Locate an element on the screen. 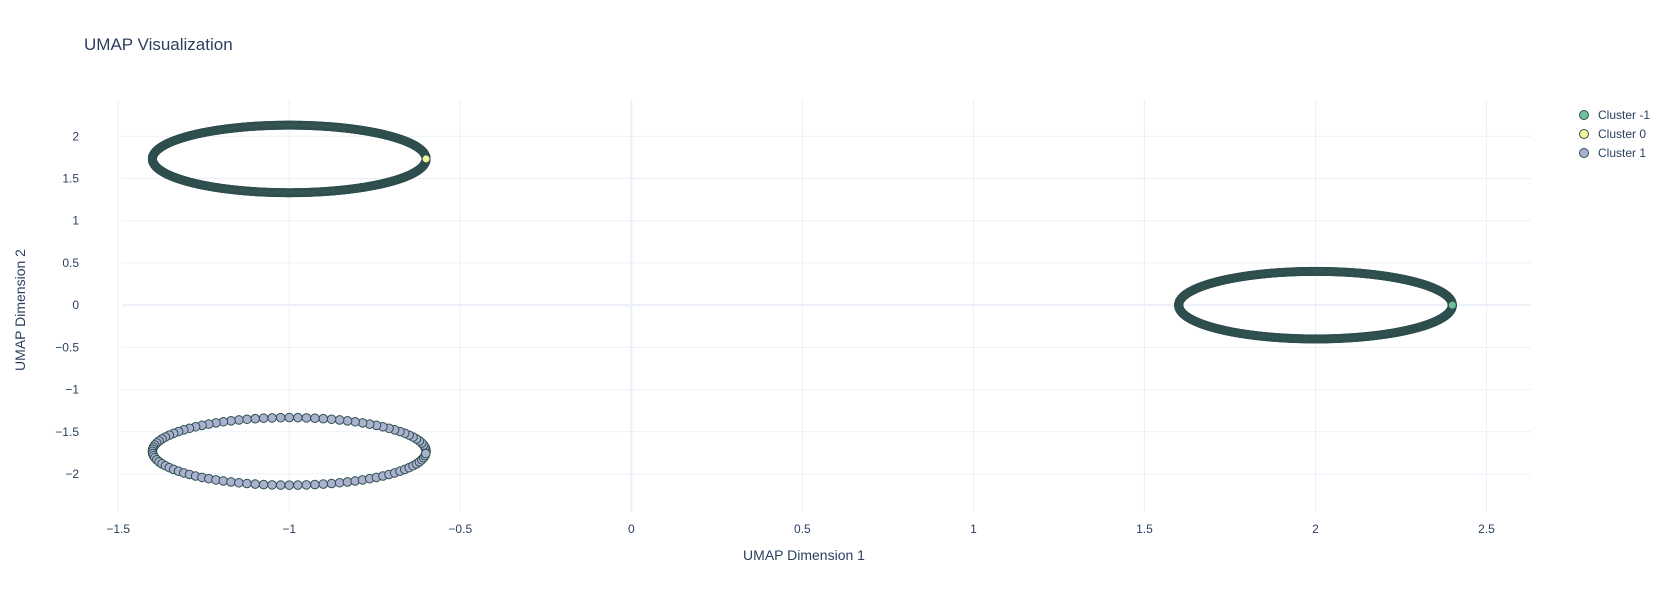 The image size is (1673, 605). y-tick-label: −0.5 is located at coordinates (67, 347).